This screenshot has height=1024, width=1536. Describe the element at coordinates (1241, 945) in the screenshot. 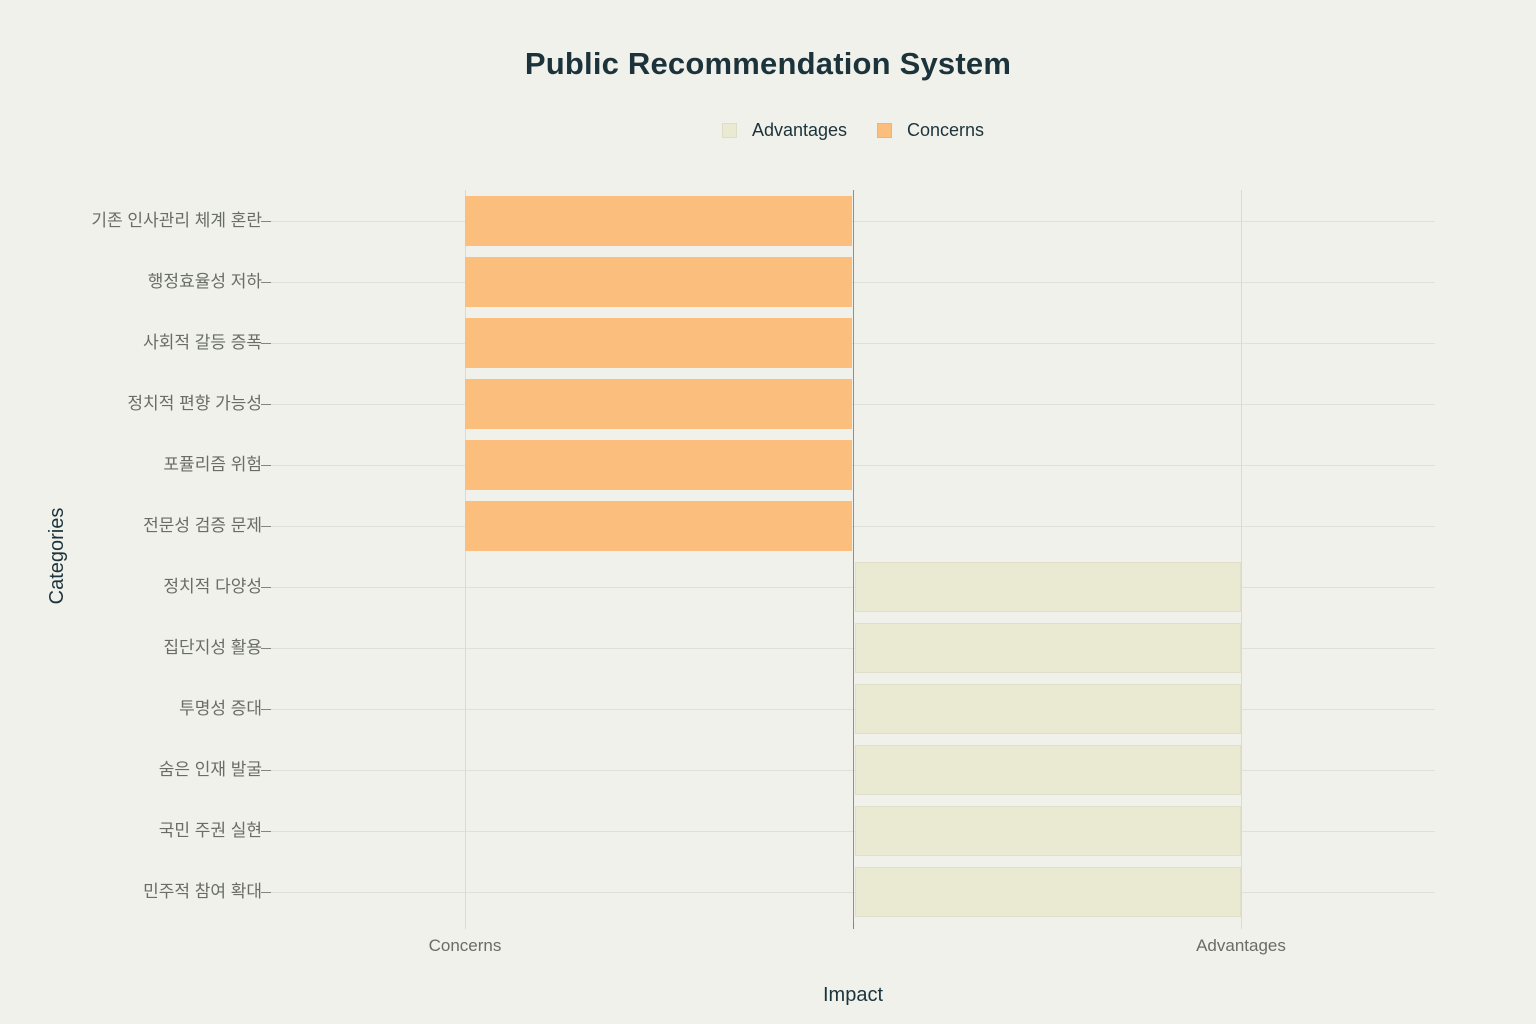

I see `x-tick-label: Advantages` at that location.